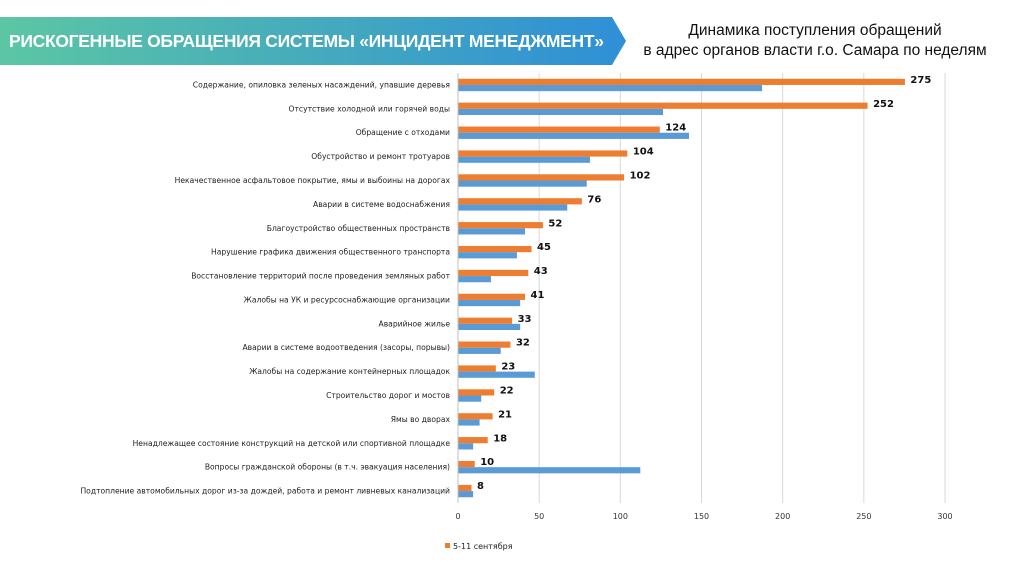  What do you see at coordinates (483, 546) in the screenshot?
I see `legend-label: 5-11 сентября` at bounding box center [483, 546].